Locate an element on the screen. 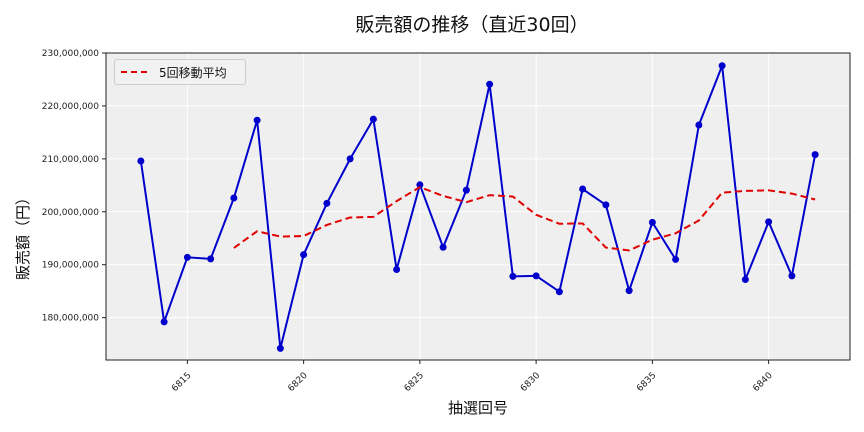  x-tick-label: 6830 is located at coordinates (530, 382).